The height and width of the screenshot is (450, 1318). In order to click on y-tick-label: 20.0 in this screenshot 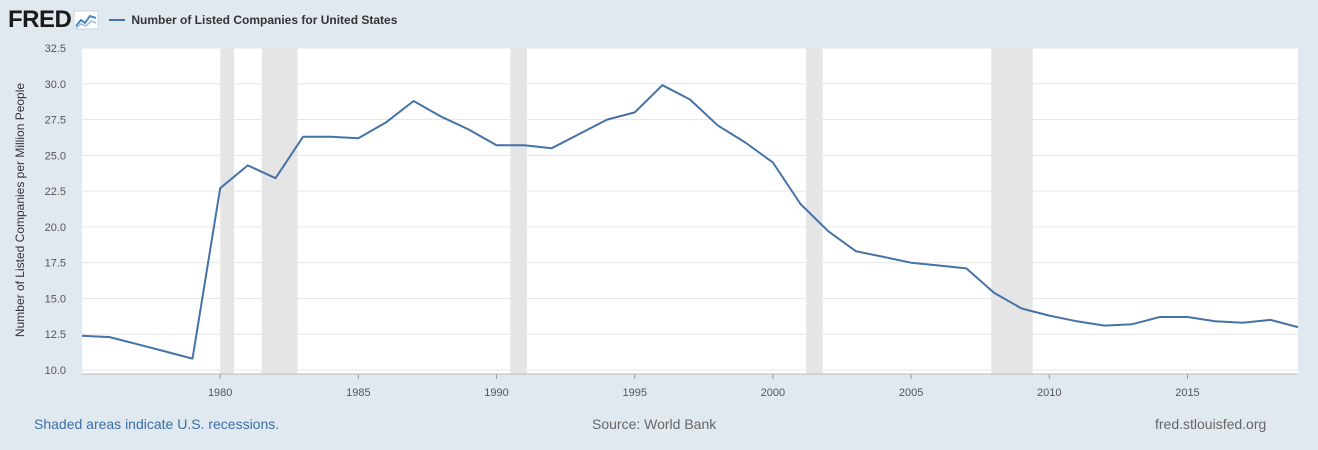, I will do `click(55, 228)`.